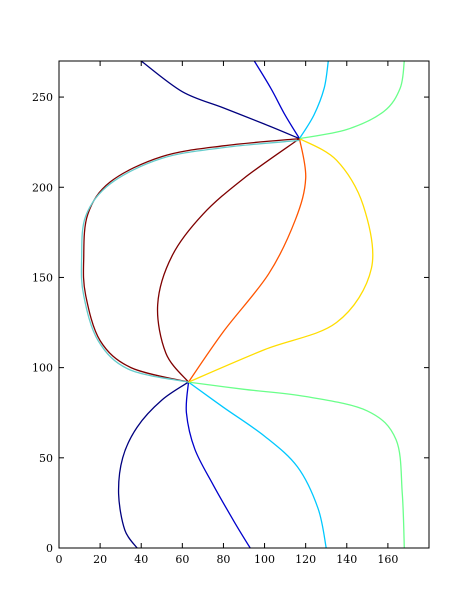 The width and height of the screenshot is (474, 609). Describe the element at coordinates (264, 559) in the screenshot. I see `x-tick-label: 100` at that location.